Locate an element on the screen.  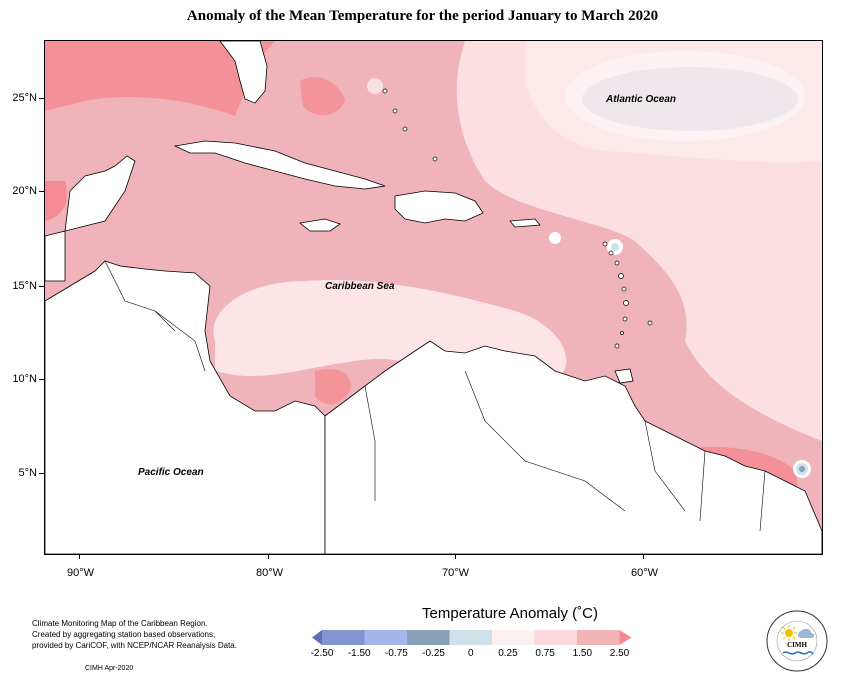
wave-icon is located at coordinates (798, 653).